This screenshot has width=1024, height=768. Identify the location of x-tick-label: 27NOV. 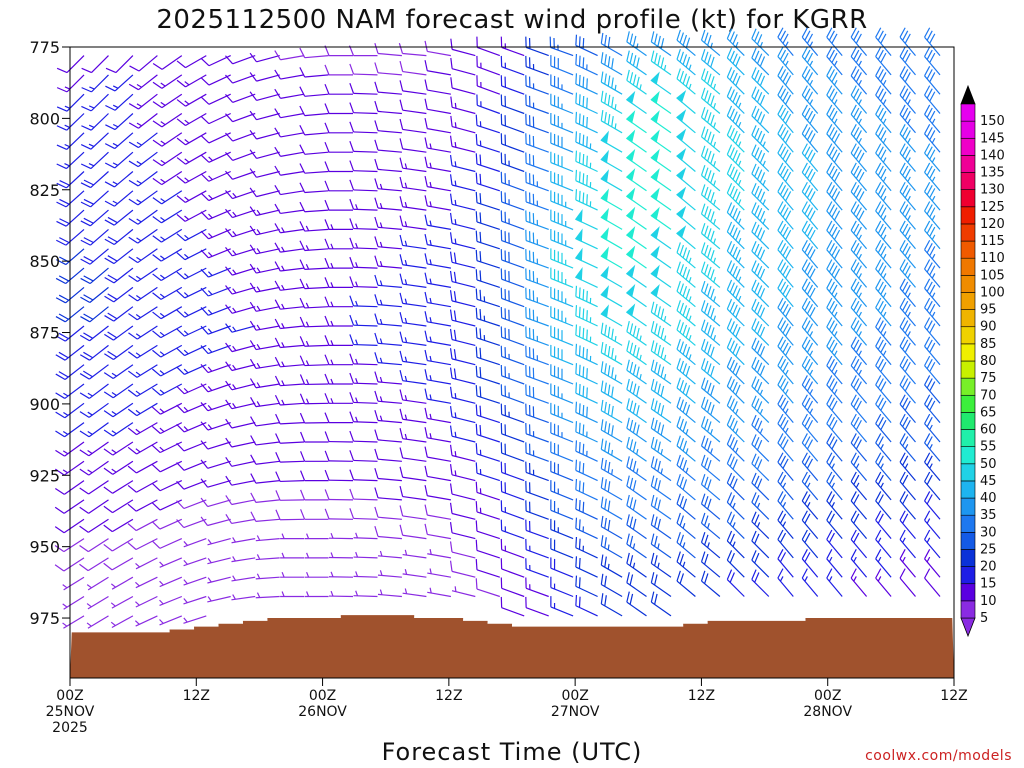
(575, 712).